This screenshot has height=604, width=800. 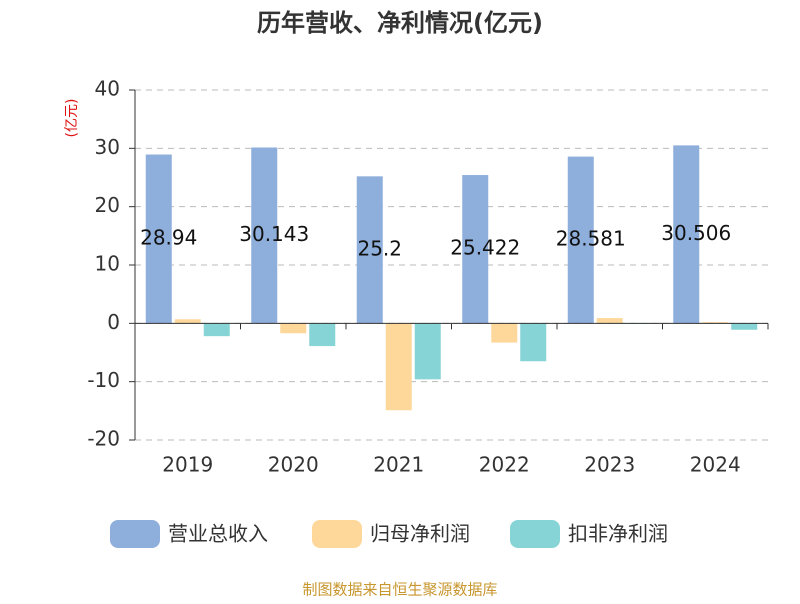 What do you see at coordinates (103, 439) in the screenshot?
I see `y-tick-label: -20` at bounding box center [103, 439].